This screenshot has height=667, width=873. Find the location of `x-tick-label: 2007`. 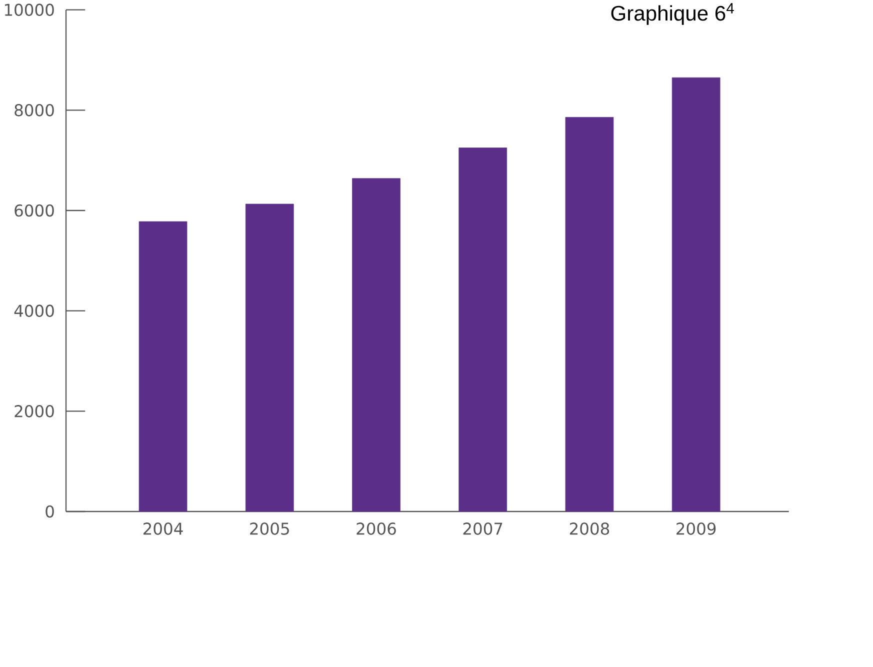

x-tick-label: 2007 is located at coordinates (482, 528).